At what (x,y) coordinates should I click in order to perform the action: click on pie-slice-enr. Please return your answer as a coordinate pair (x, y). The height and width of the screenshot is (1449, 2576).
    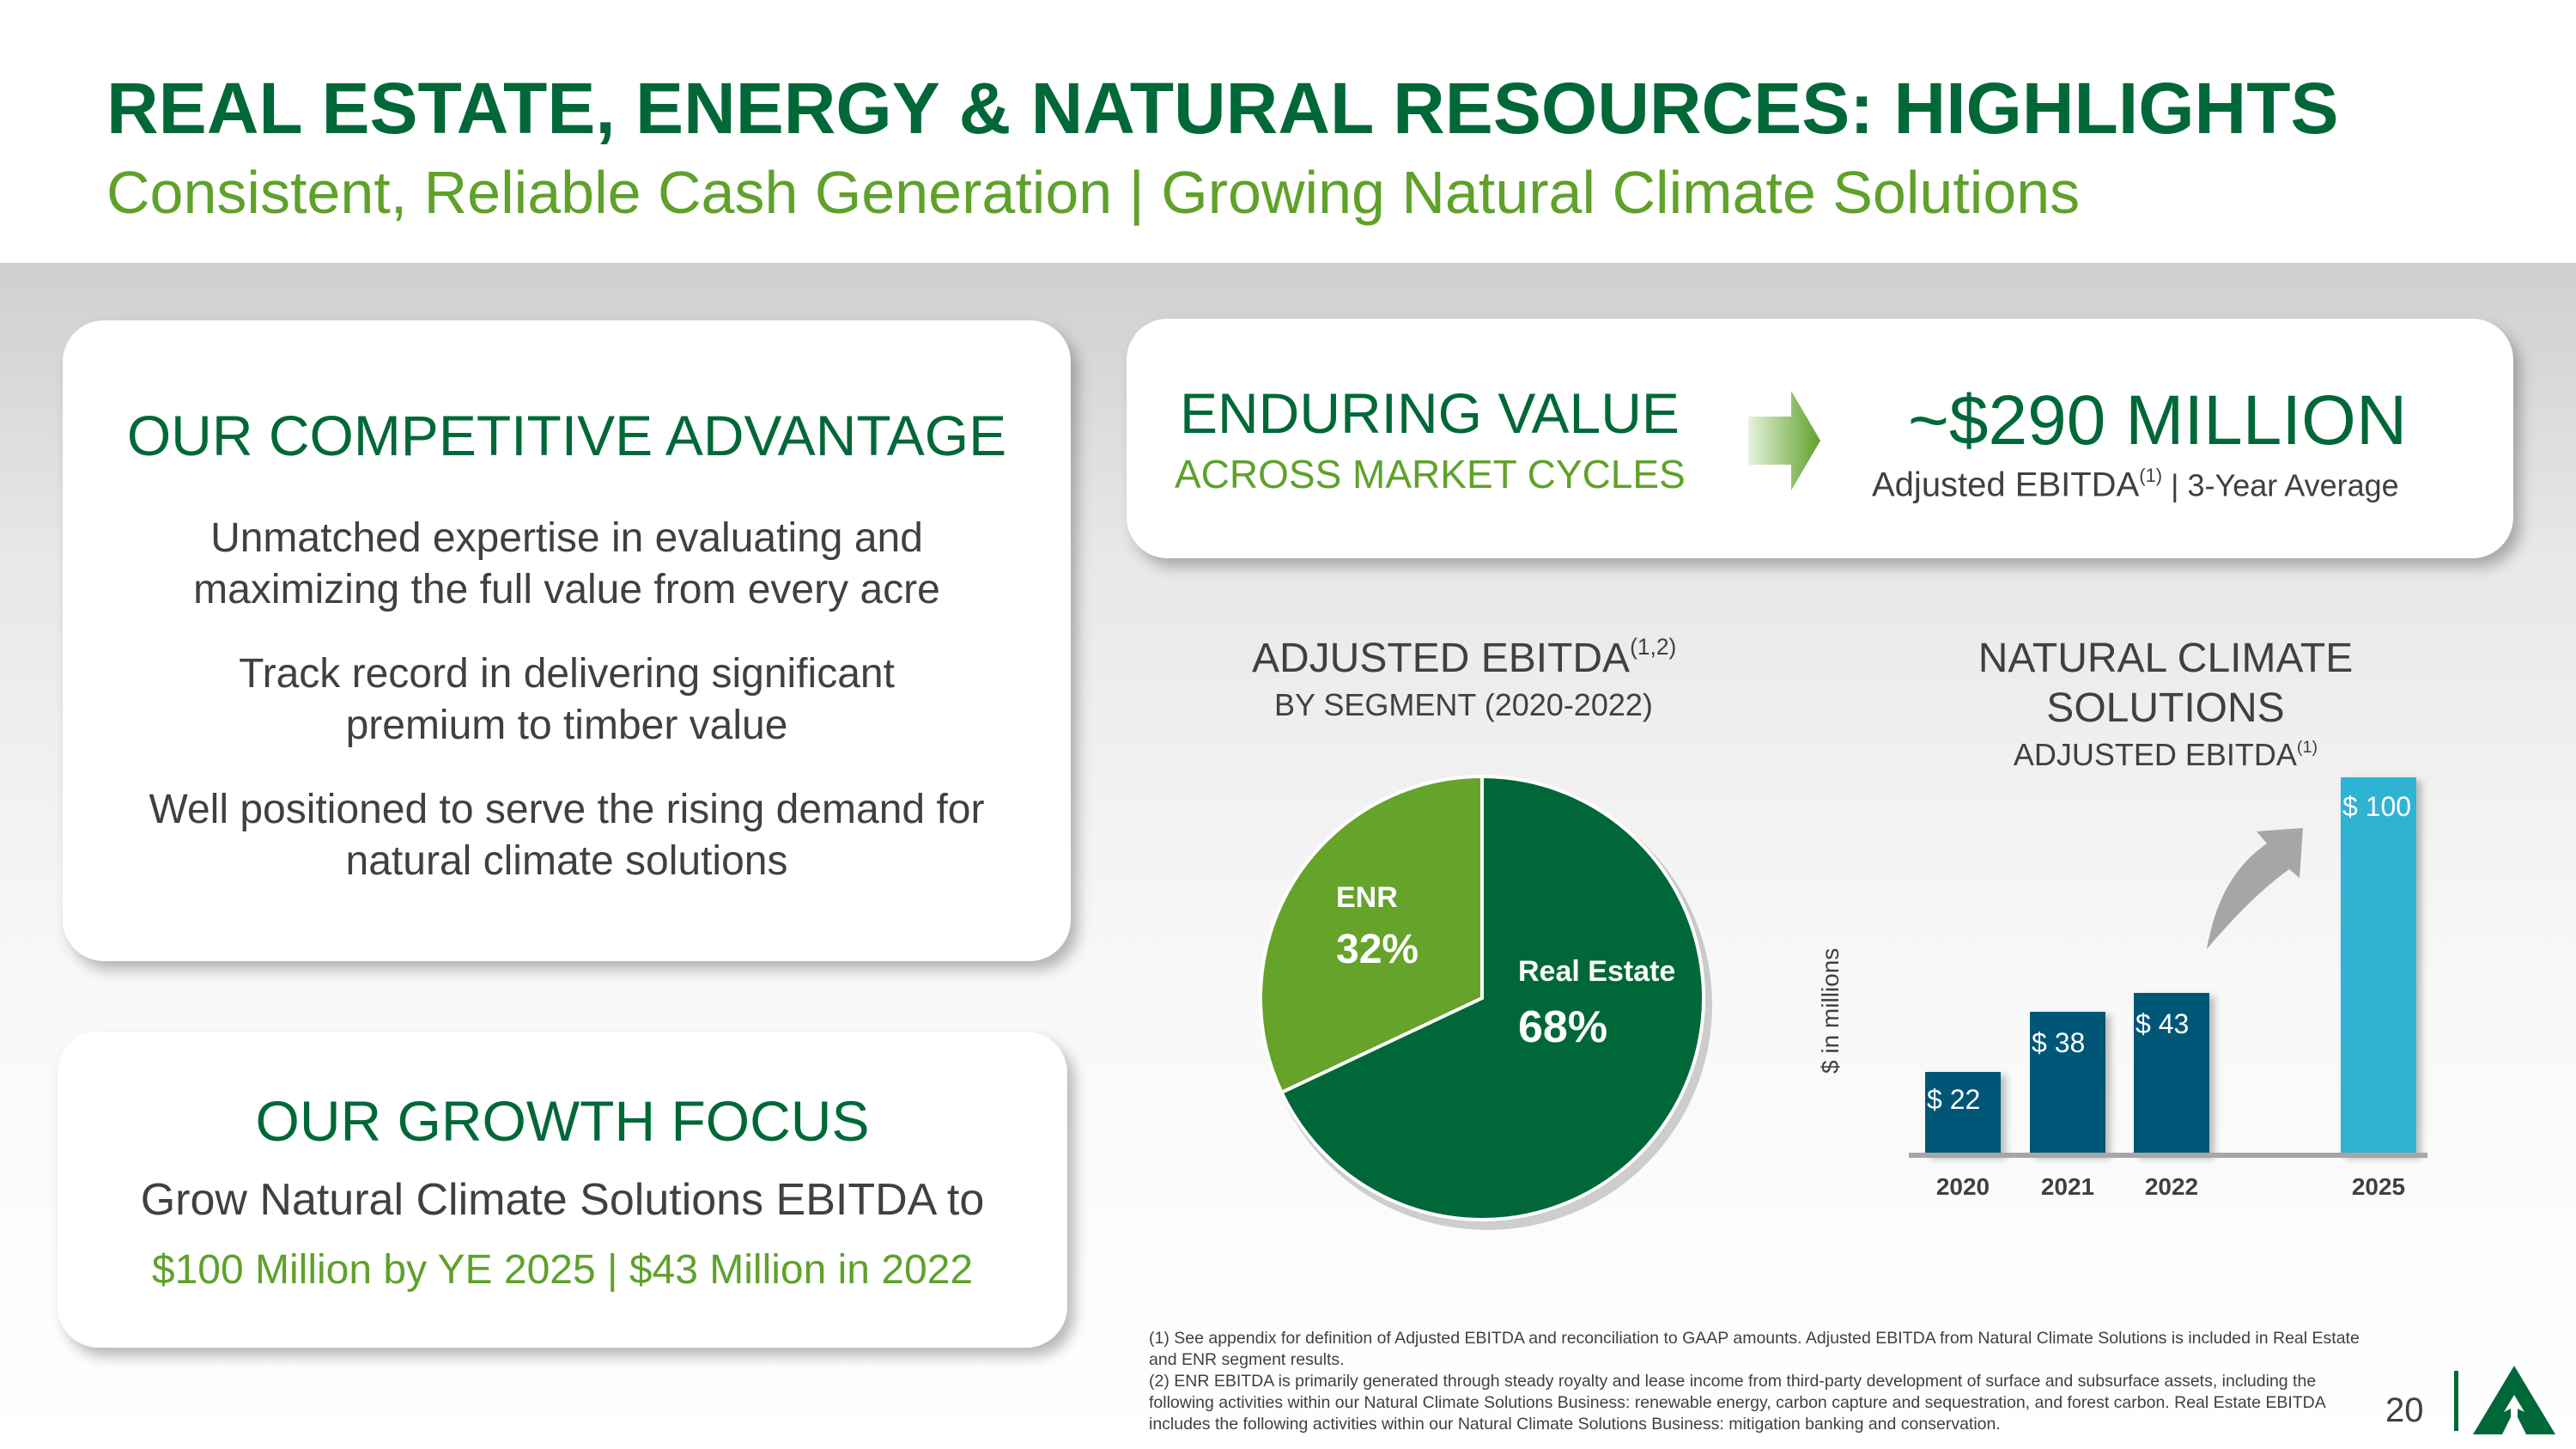
    Looking at the image, I should click on (1371, 934).